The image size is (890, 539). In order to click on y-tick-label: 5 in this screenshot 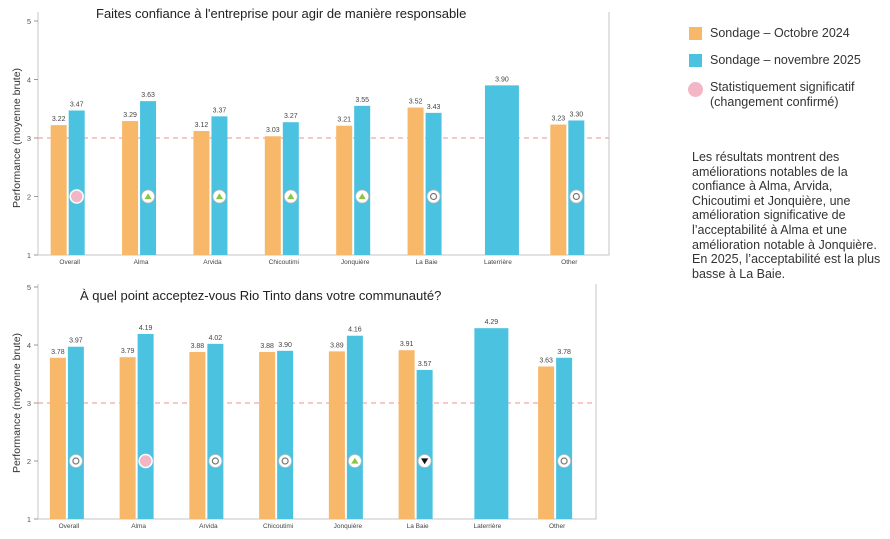, I will do `click(29, 287)`.